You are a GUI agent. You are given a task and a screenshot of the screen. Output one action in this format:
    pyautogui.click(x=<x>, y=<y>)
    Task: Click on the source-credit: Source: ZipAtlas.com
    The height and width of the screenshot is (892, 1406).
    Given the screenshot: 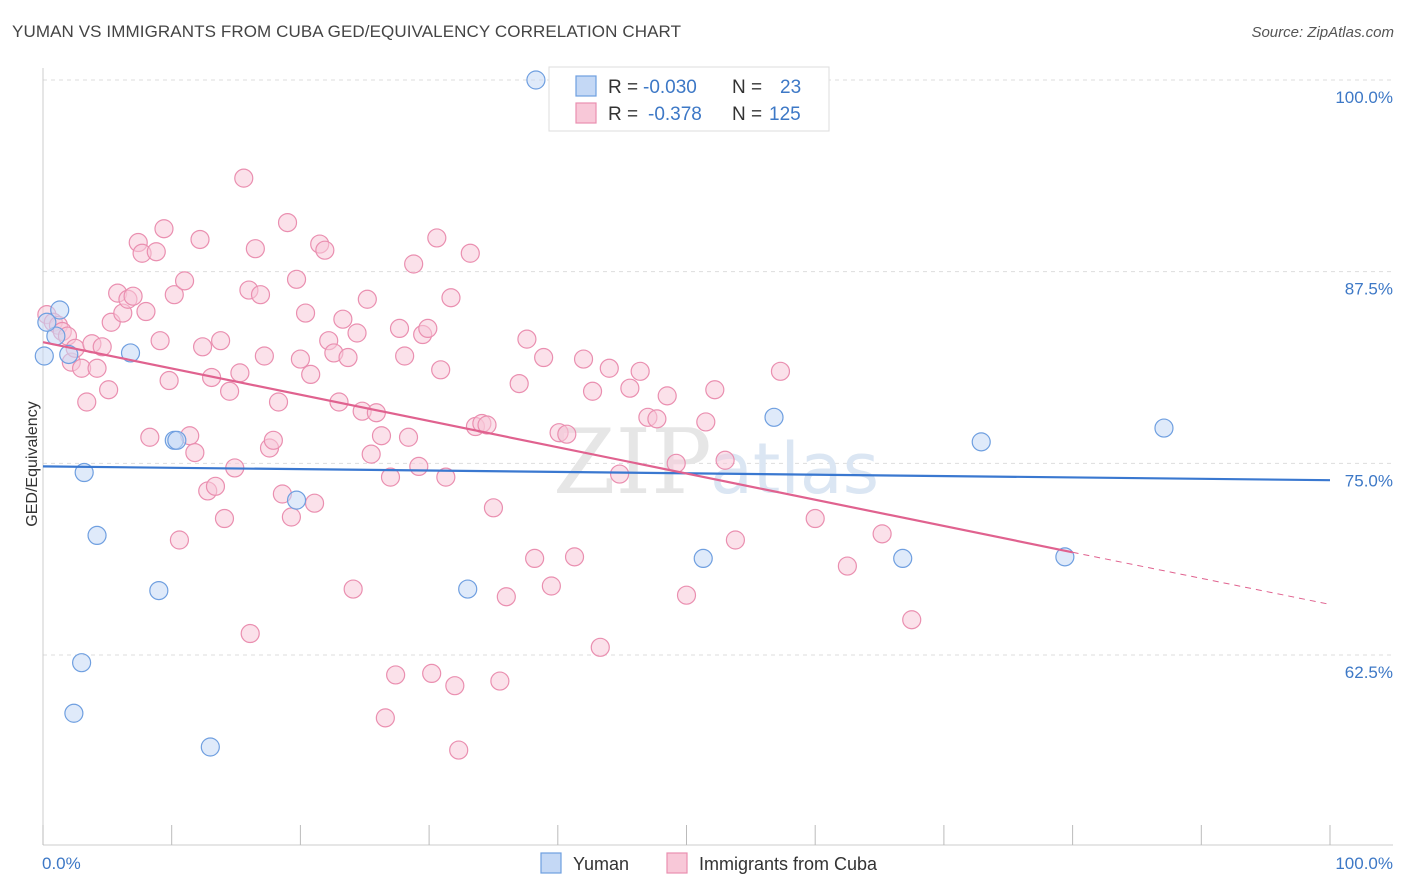 What is the action you would take?
    pyautogui.click(x=1322, y=32)
    